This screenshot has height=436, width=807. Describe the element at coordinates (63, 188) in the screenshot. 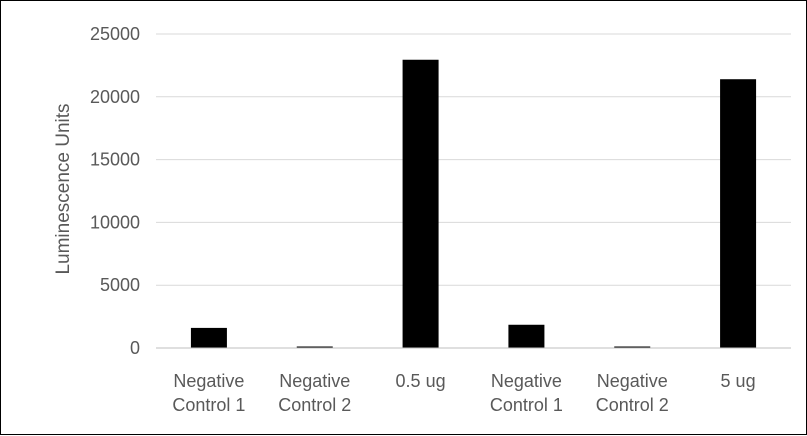

I see `y-axis-title: Luminescence Units` at that location.